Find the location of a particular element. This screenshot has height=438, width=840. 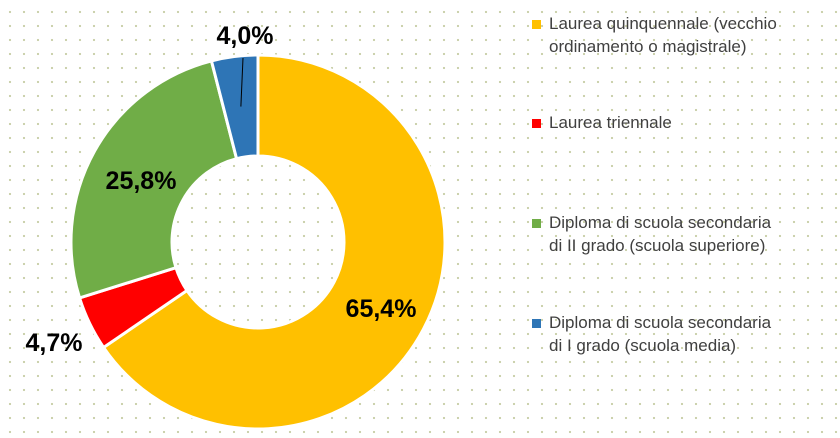

data-label-65-4: 65,4% is located at coordinates (381, 309).